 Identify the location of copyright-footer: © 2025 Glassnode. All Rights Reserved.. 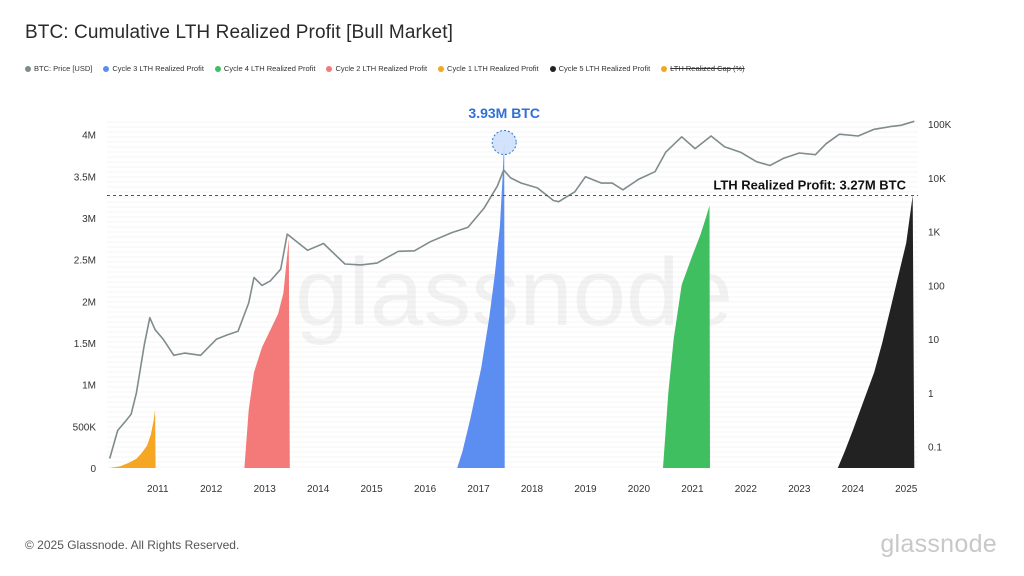
(132, 545).